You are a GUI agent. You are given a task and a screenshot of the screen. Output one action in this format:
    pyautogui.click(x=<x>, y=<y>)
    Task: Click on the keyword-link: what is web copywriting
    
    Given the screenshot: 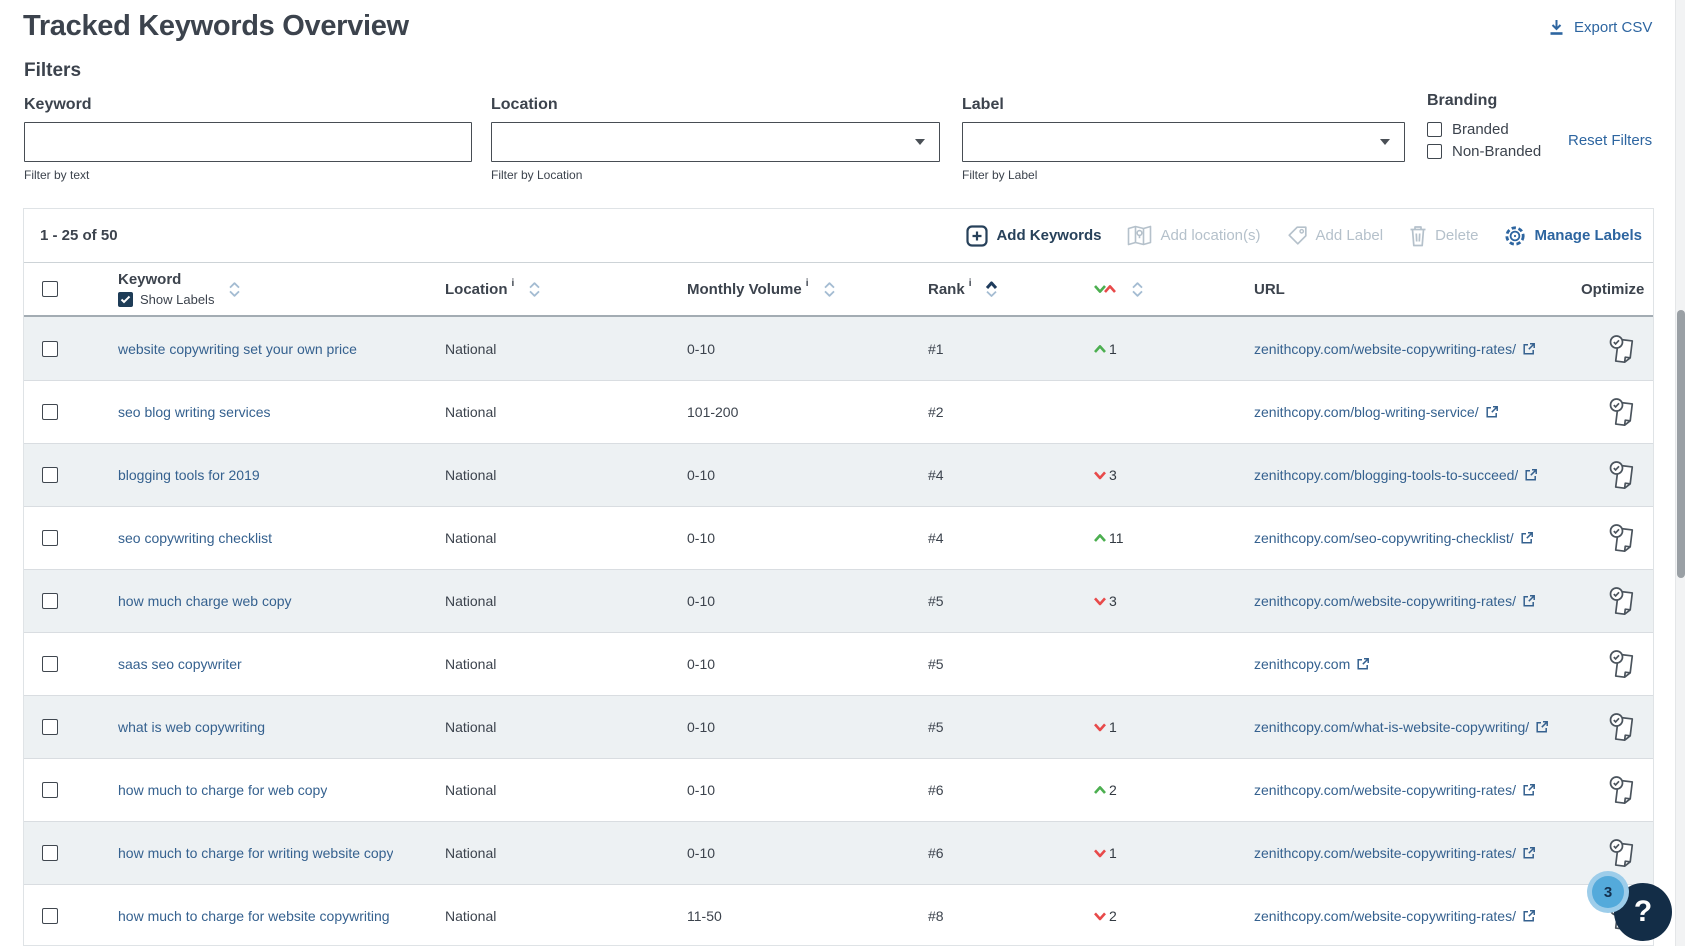 What is the action you would take?
    pyautogui.click(x=192, y=727)
    